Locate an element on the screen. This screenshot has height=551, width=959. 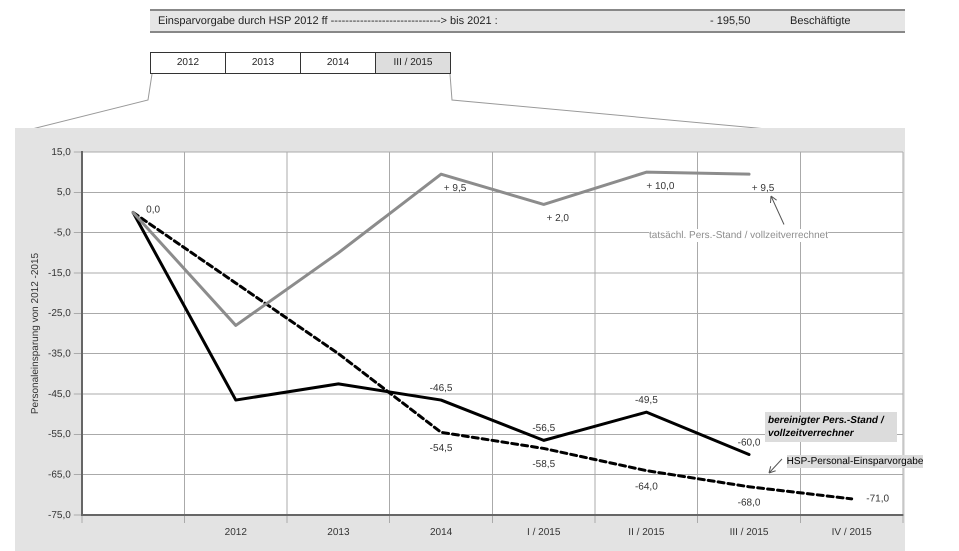
data-label: + 2,0 is located at coordinates (558, 218).